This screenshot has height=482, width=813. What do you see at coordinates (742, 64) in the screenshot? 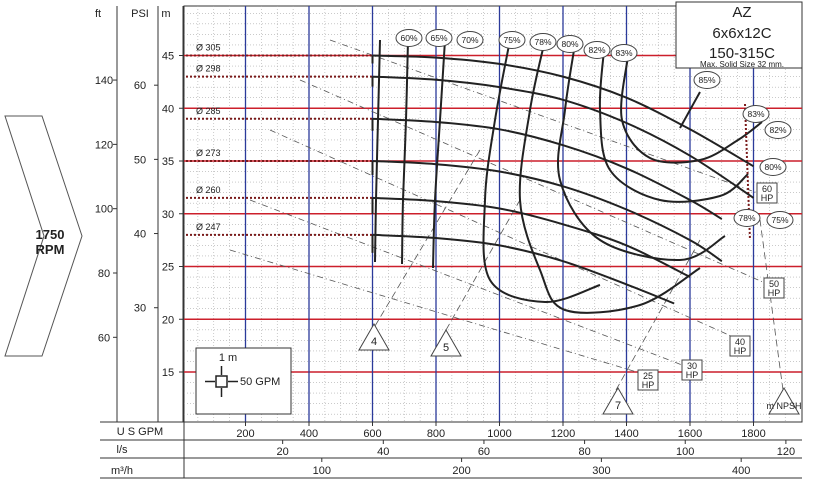
I see `solid-size-label: Max. Solid Size 32 mm.` at bounding box center [742, 64].